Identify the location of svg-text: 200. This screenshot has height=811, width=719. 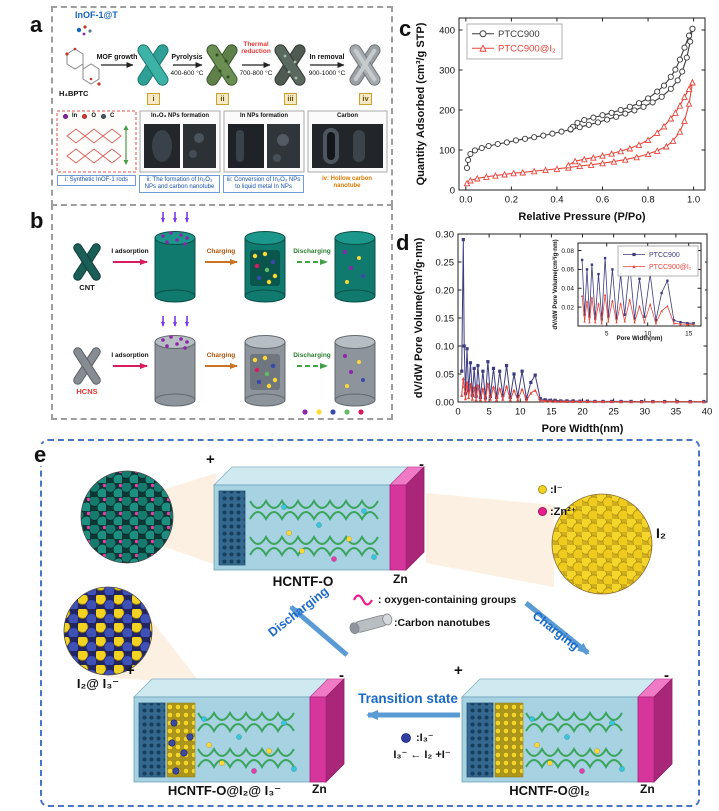
(447, 110).